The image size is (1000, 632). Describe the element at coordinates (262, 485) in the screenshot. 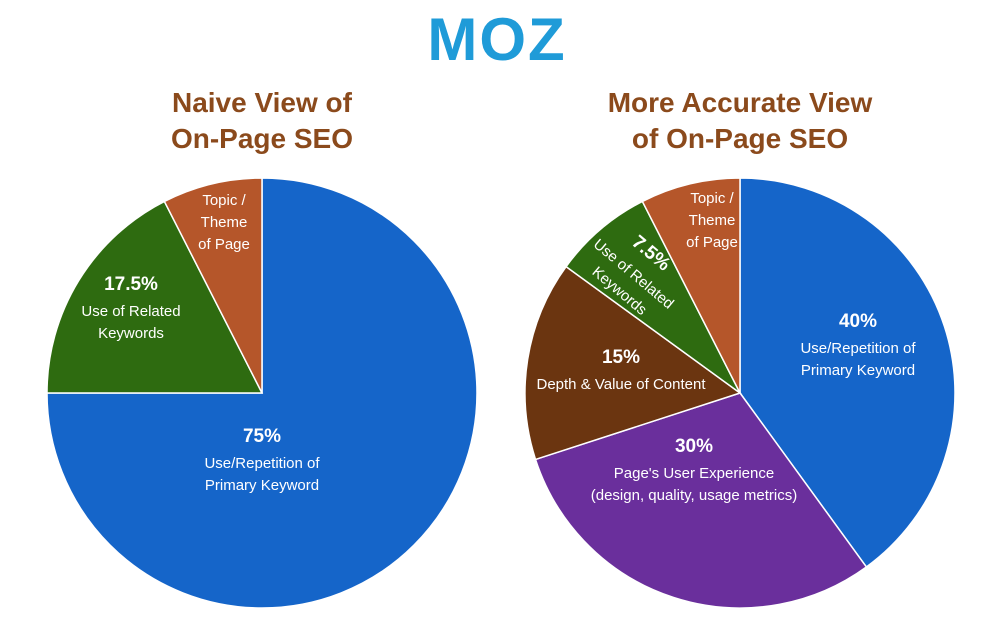

I see `naive-slice-0-label-line-1: Primary Keyword` at that location.